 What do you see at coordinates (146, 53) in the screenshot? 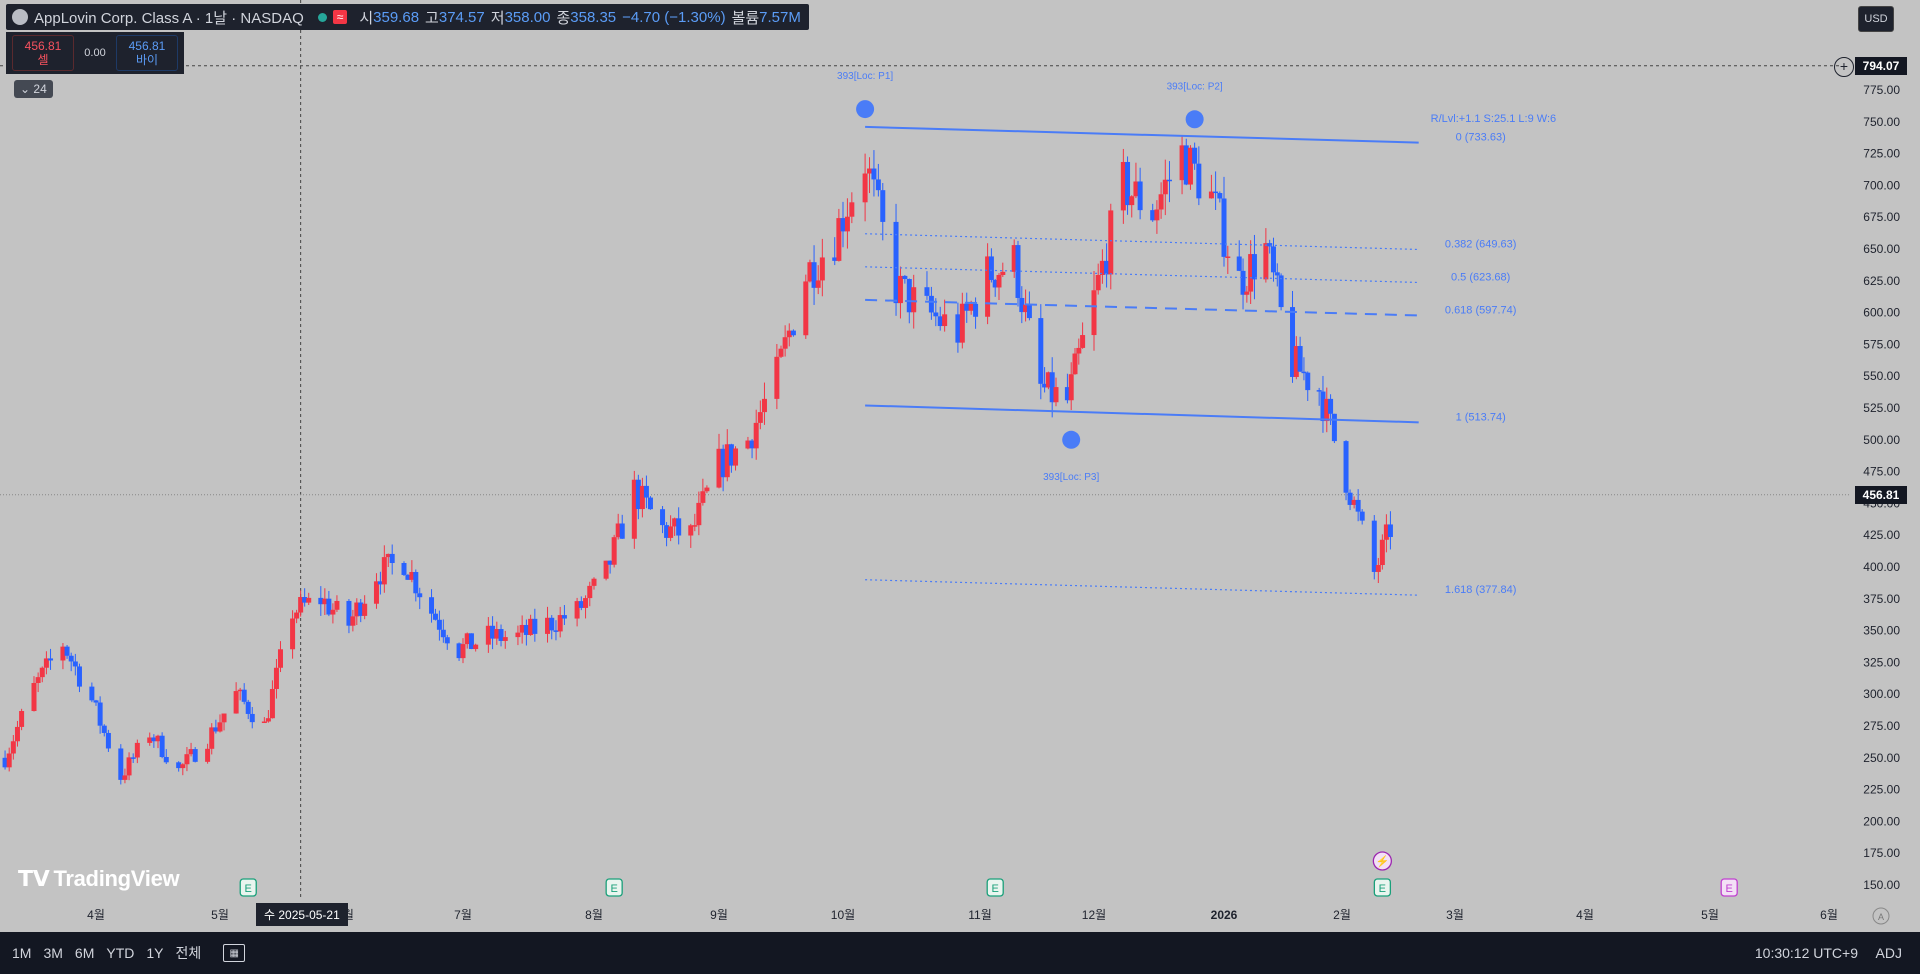
I see `buy-button: 456.81 바이` at bounding box center [146, 53].